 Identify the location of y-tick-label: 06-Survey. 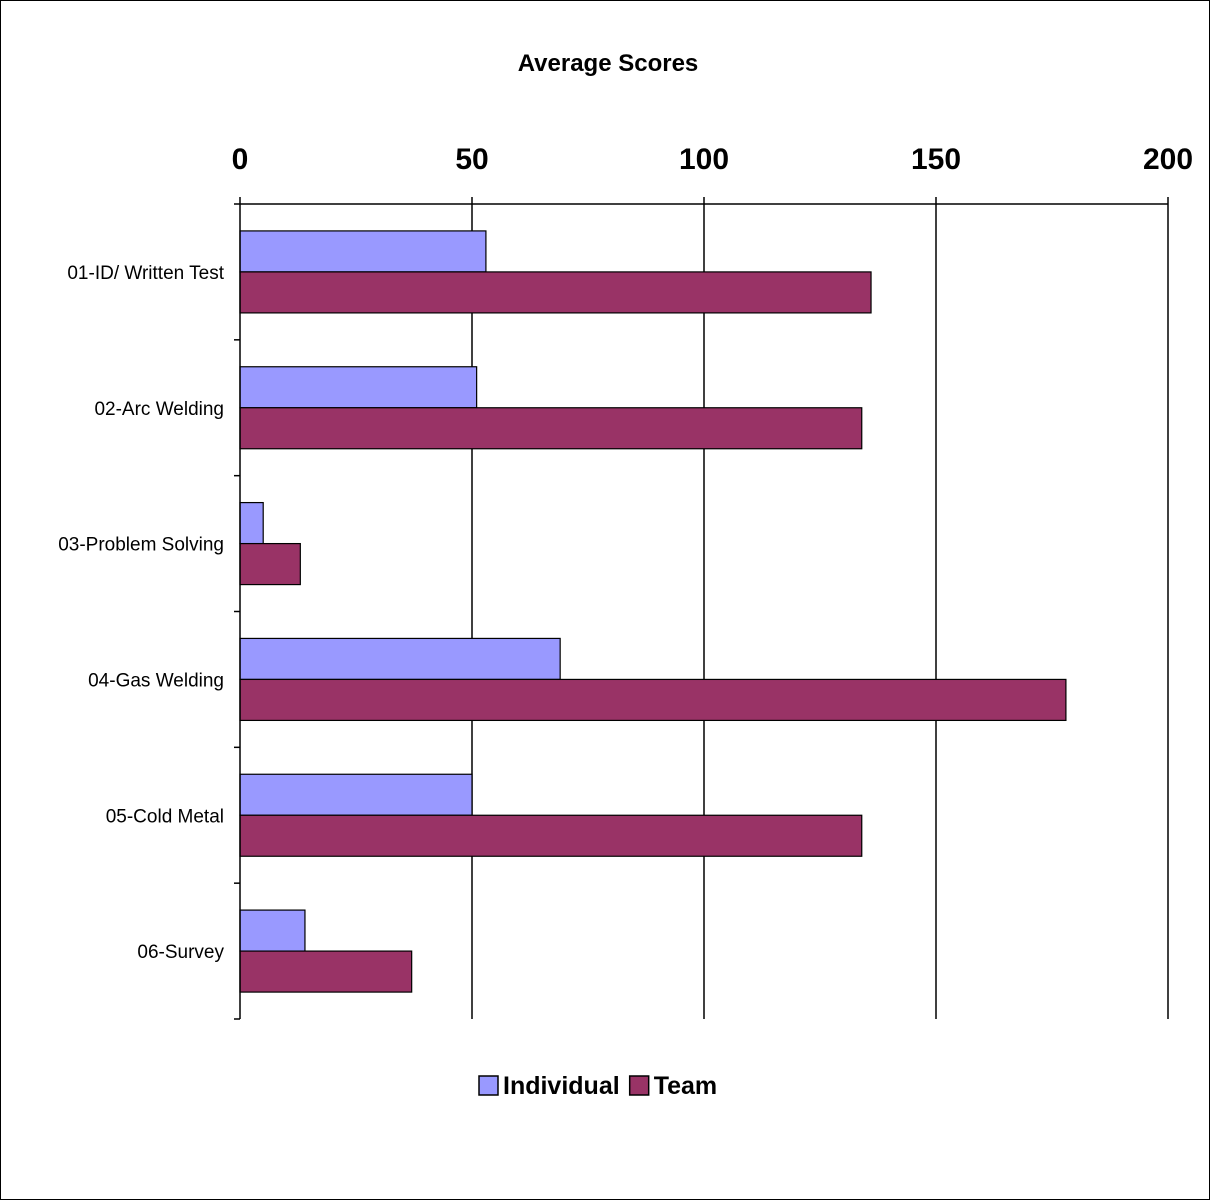
(180, 952).